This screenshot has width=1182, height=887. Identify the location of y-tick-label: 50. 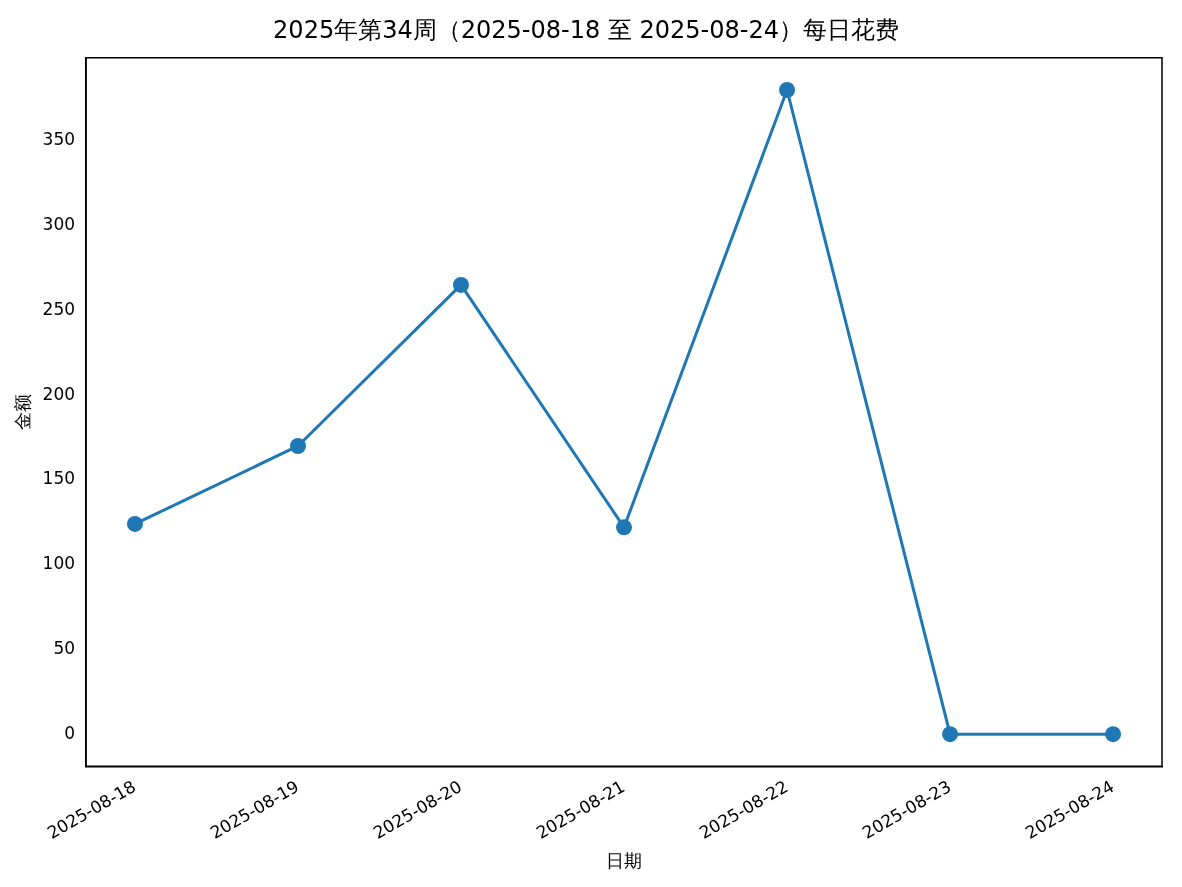
(64, 647).